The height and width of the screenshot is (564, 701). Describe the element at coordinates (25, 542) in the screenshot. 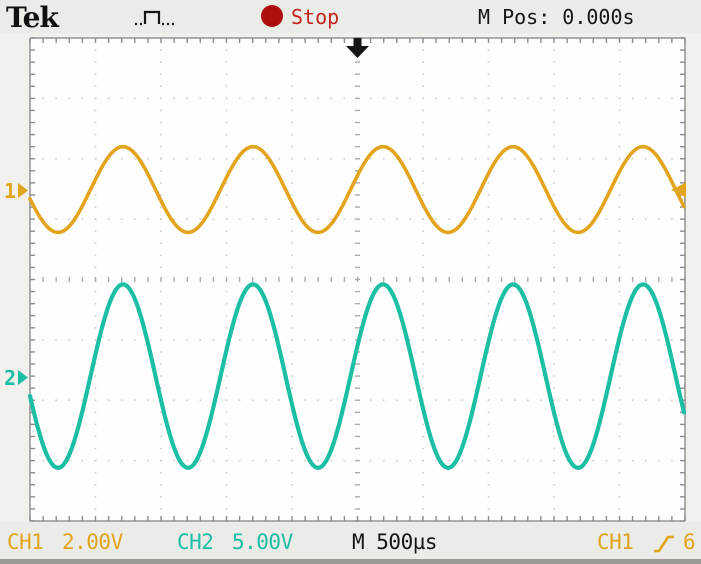

I see `ch1-readout-label: CH1` at that location.